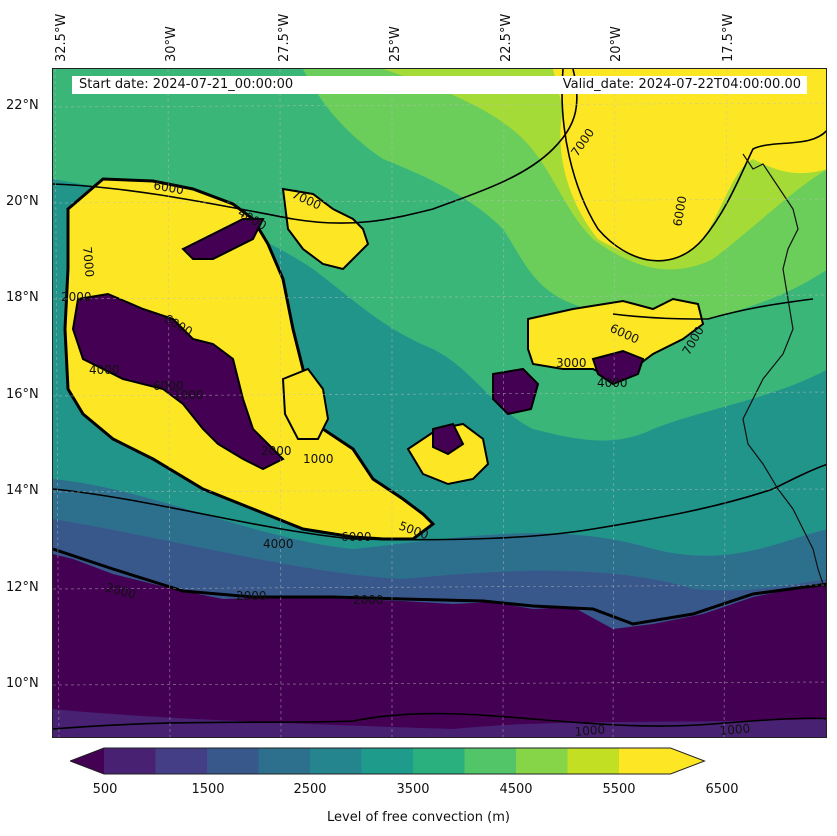 This screenshot has width=837, height=836. I want to click on latitude-label-10n: 10°N, so click(22, 683).